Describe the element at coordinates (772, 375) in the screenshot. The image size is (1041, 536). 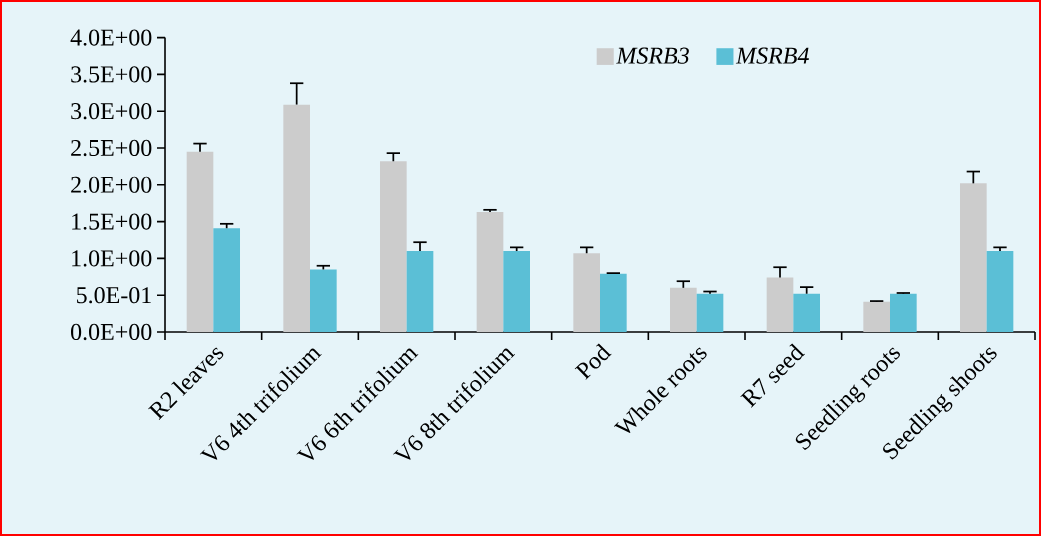
I see `x-tick-label: R7 seed` at that location.